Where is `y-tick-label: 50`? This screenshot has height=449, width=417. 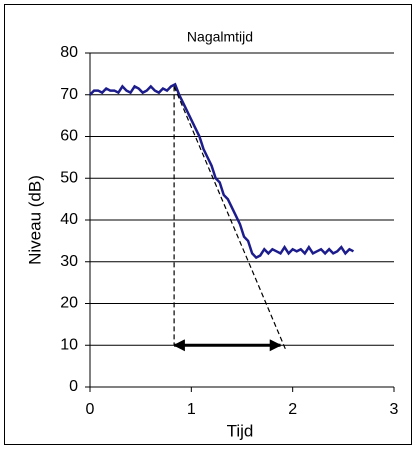
y-tick-label: 50 is located at coordinates (69, 177).